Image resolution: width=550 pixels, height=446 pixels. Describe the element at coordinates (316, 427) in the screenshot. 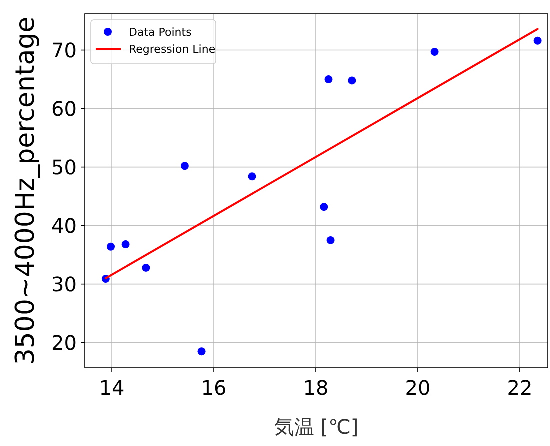

I see `x-axis-title: 気温 [℃]` at that location.